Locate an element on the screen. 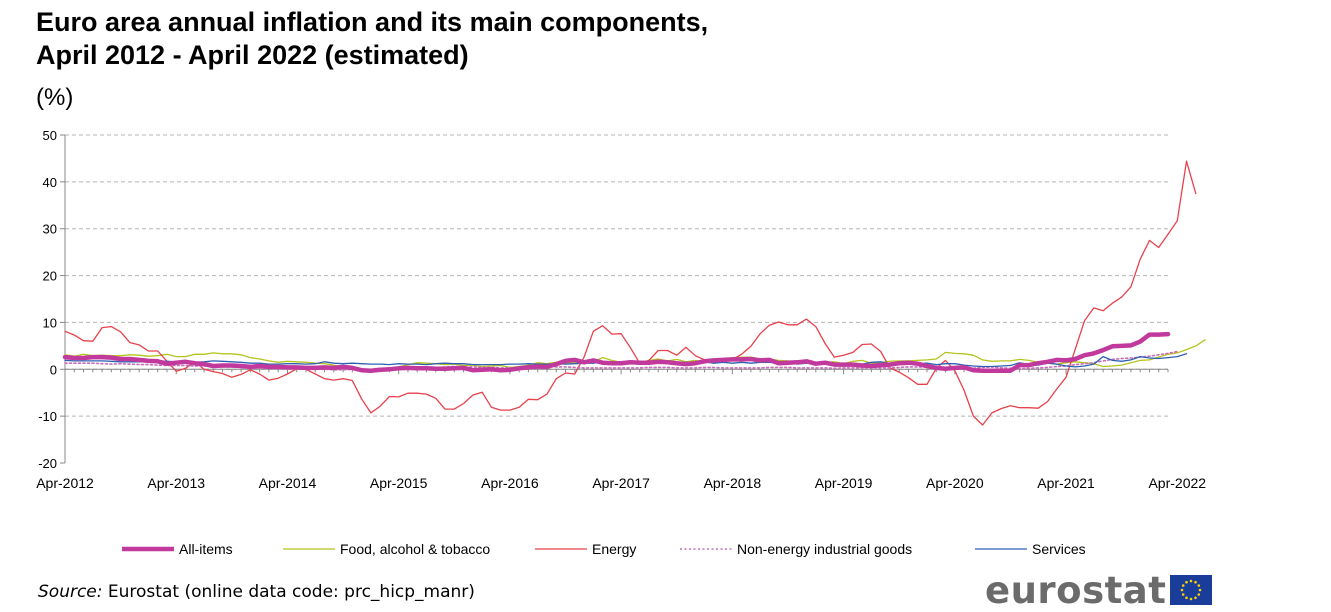 This screenshot has height=612, width=1331. logo-wordmark: eurostat is located at coordinates (1076, 590).